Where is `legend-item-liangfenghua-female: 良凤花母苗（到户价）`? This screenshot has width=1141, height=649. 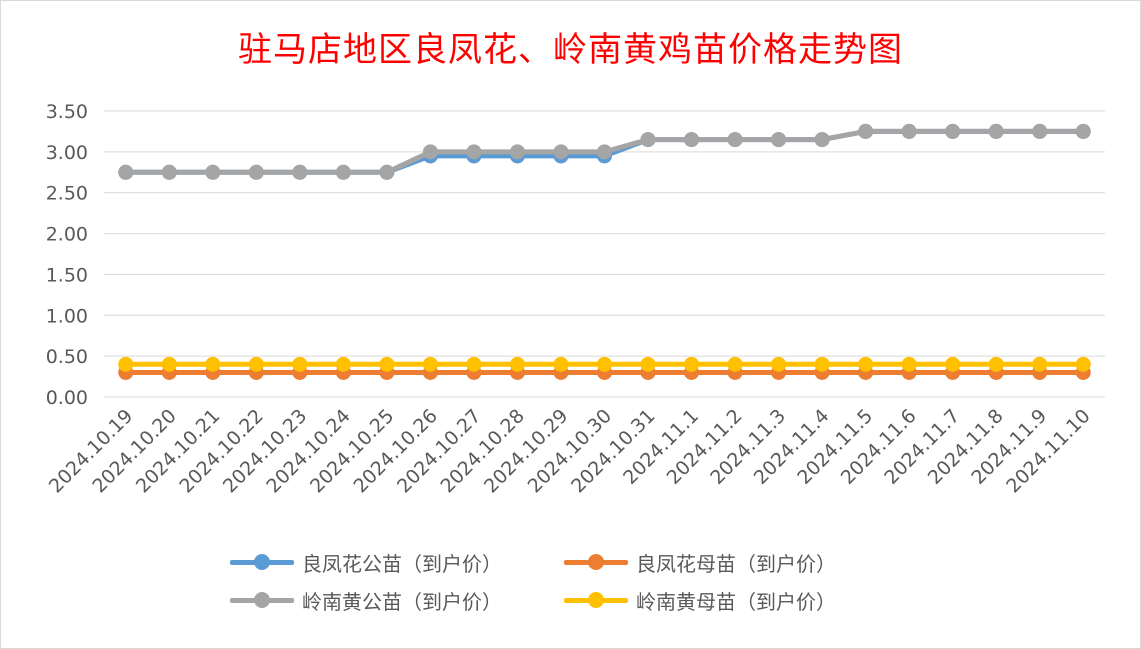
legend-item-liangfenghua-female: 良凤花母苗（到户价） is located at coordinates (734, 562).